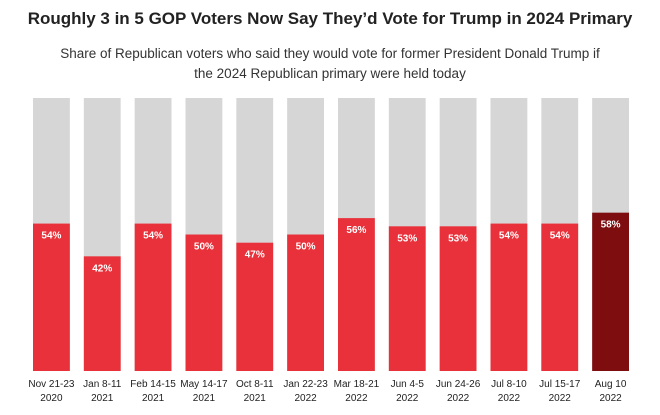 The height and width of the screenshot is (415, 660). Describe the element at coordinates (51, 398) in the screenshot. I see `x-tick-label-year: 2020` at that location.